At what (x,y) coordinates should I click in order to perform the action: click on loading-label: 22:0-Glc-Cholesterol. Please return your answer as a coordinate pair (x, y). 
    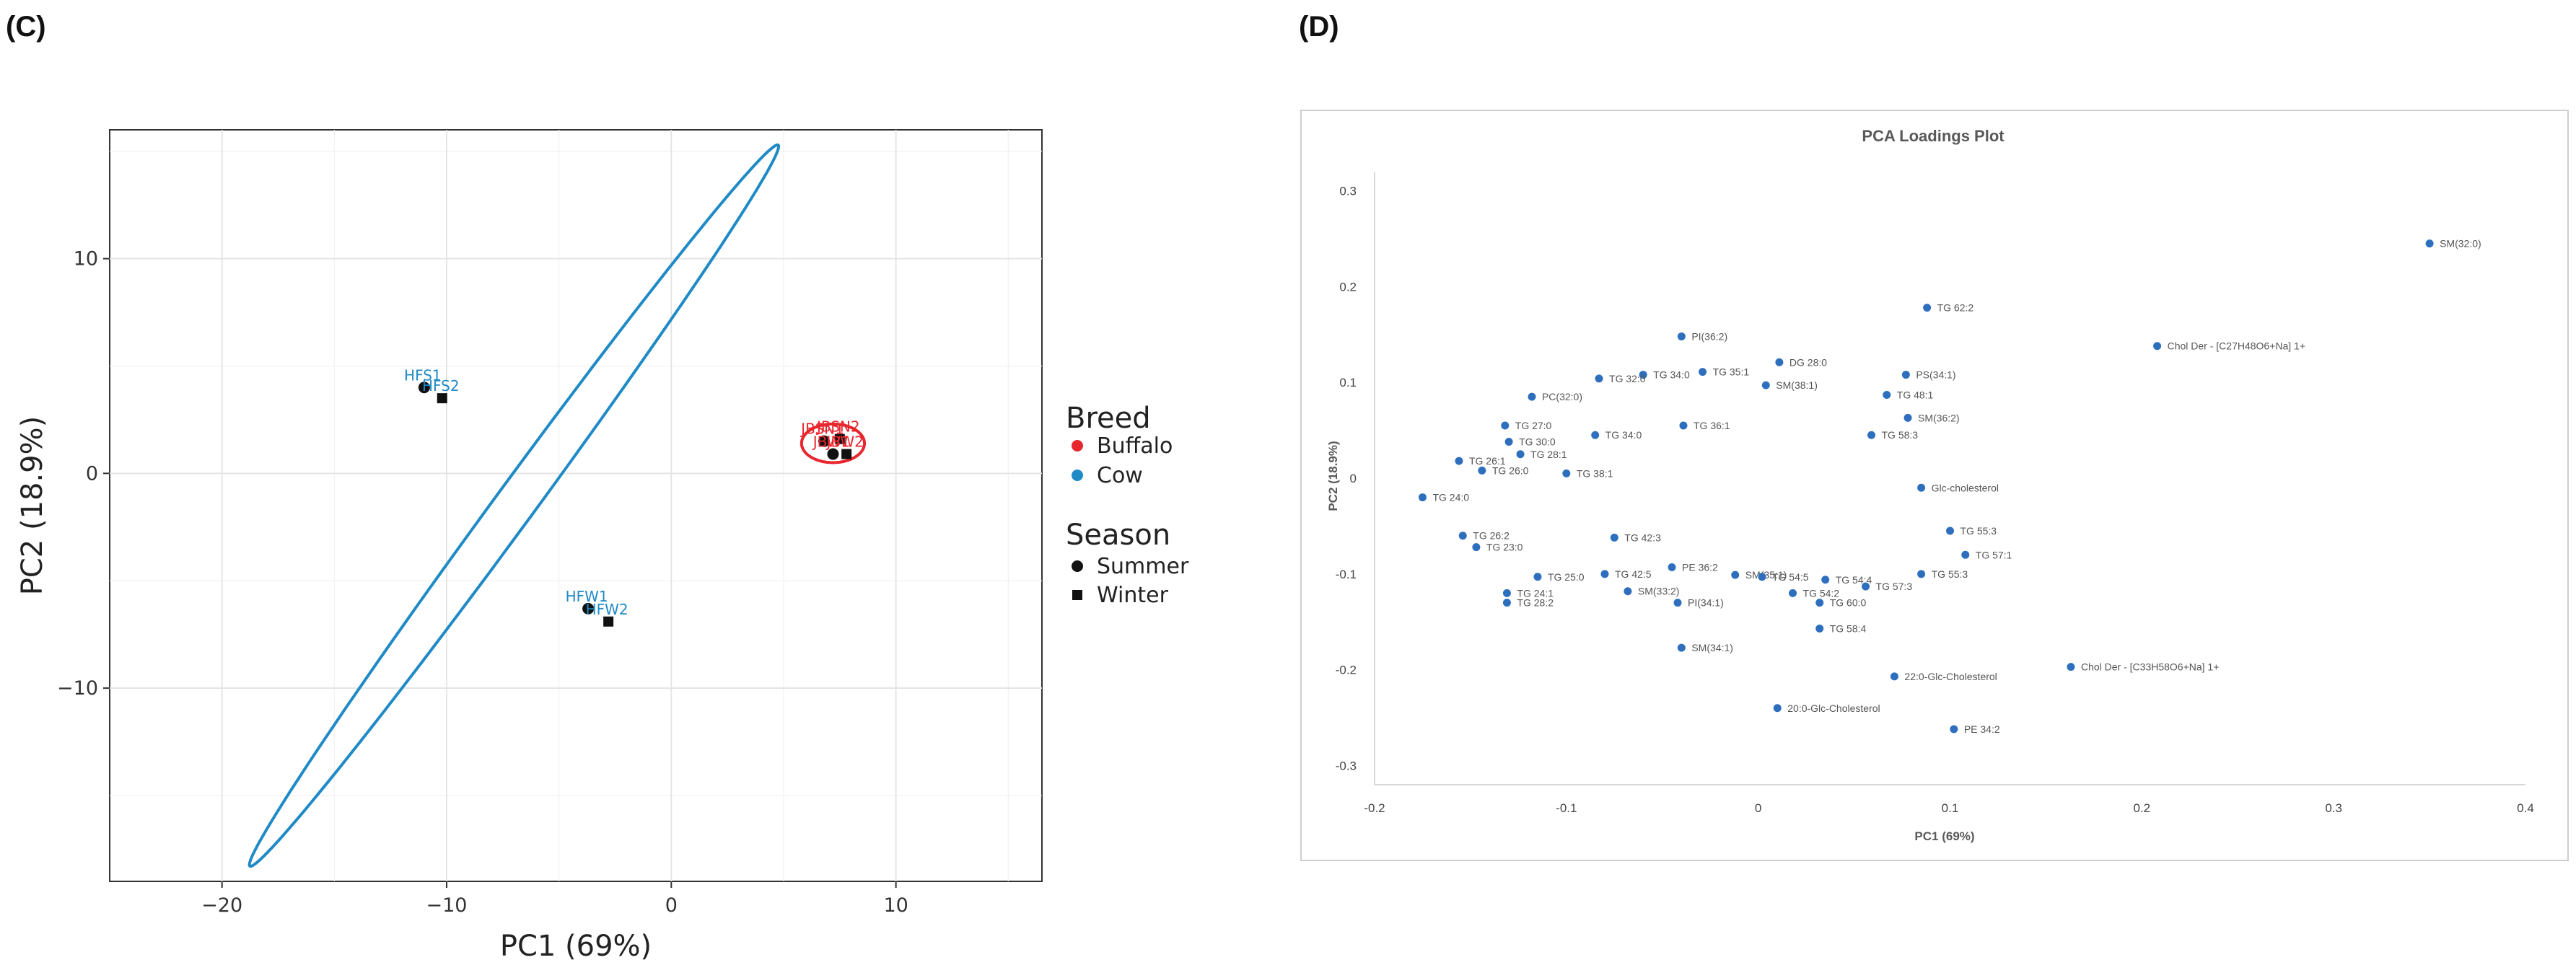
    Looking at the image, I should click on (1951, 676).